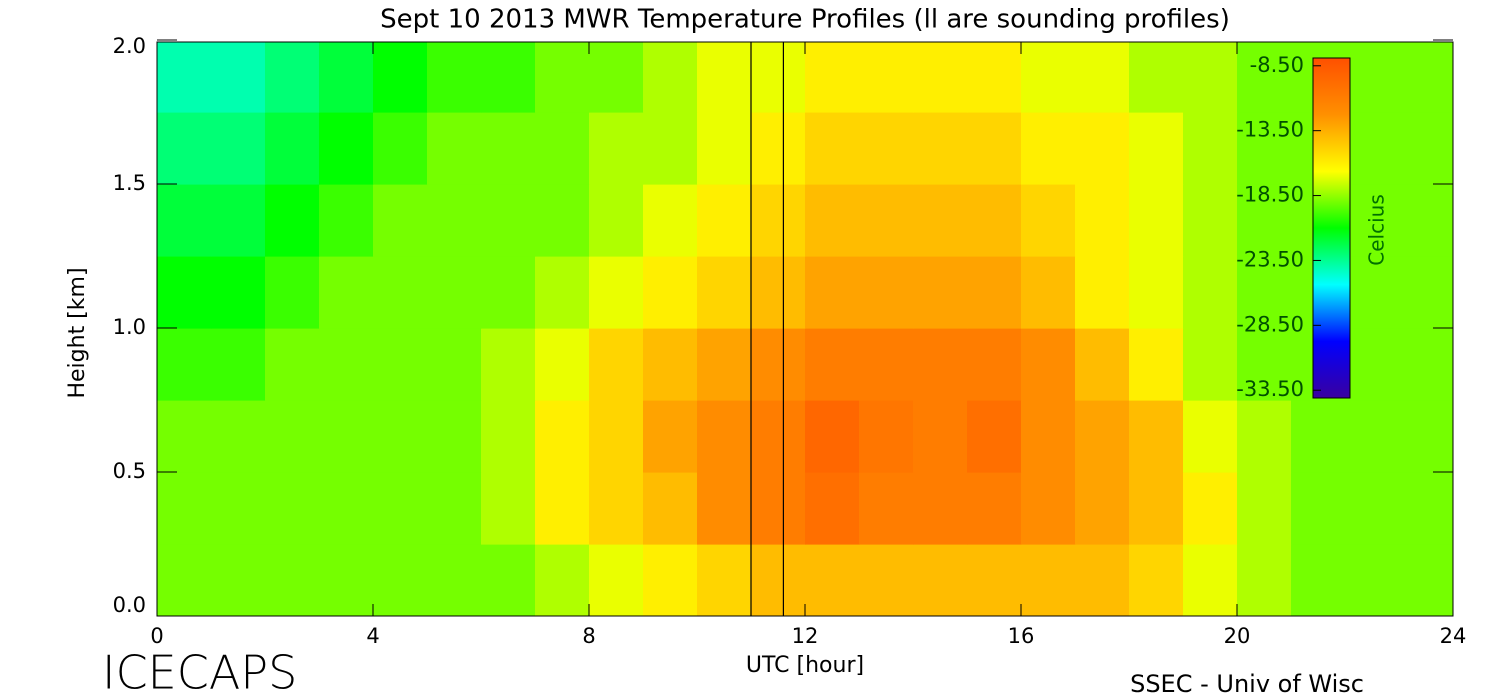 The height and width of the screenshot is (700, 1500). I want to click on y-tick-label: 1.5, so click(129, 183).